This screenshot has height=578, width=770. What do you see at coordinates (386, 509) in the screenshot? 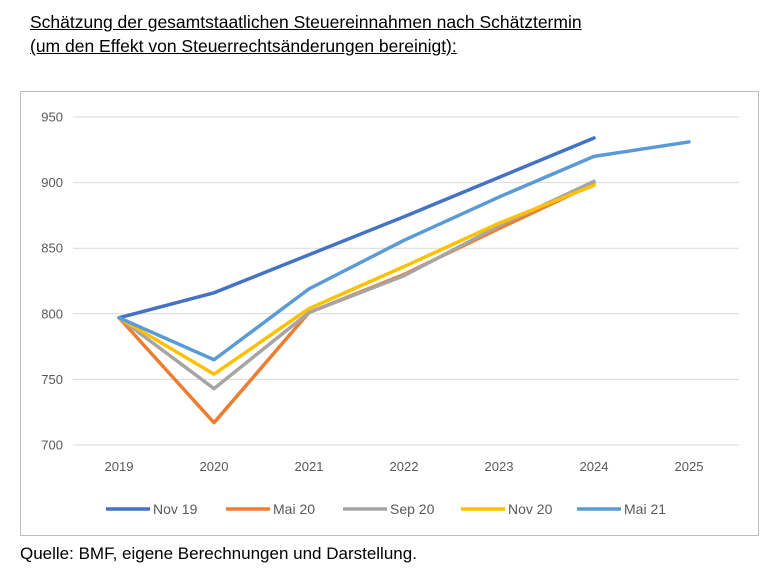
I see `legend: Nov 19 Mai 20 Sep 20 Nov 20 Mai 21` at bounding box center [386, 509].